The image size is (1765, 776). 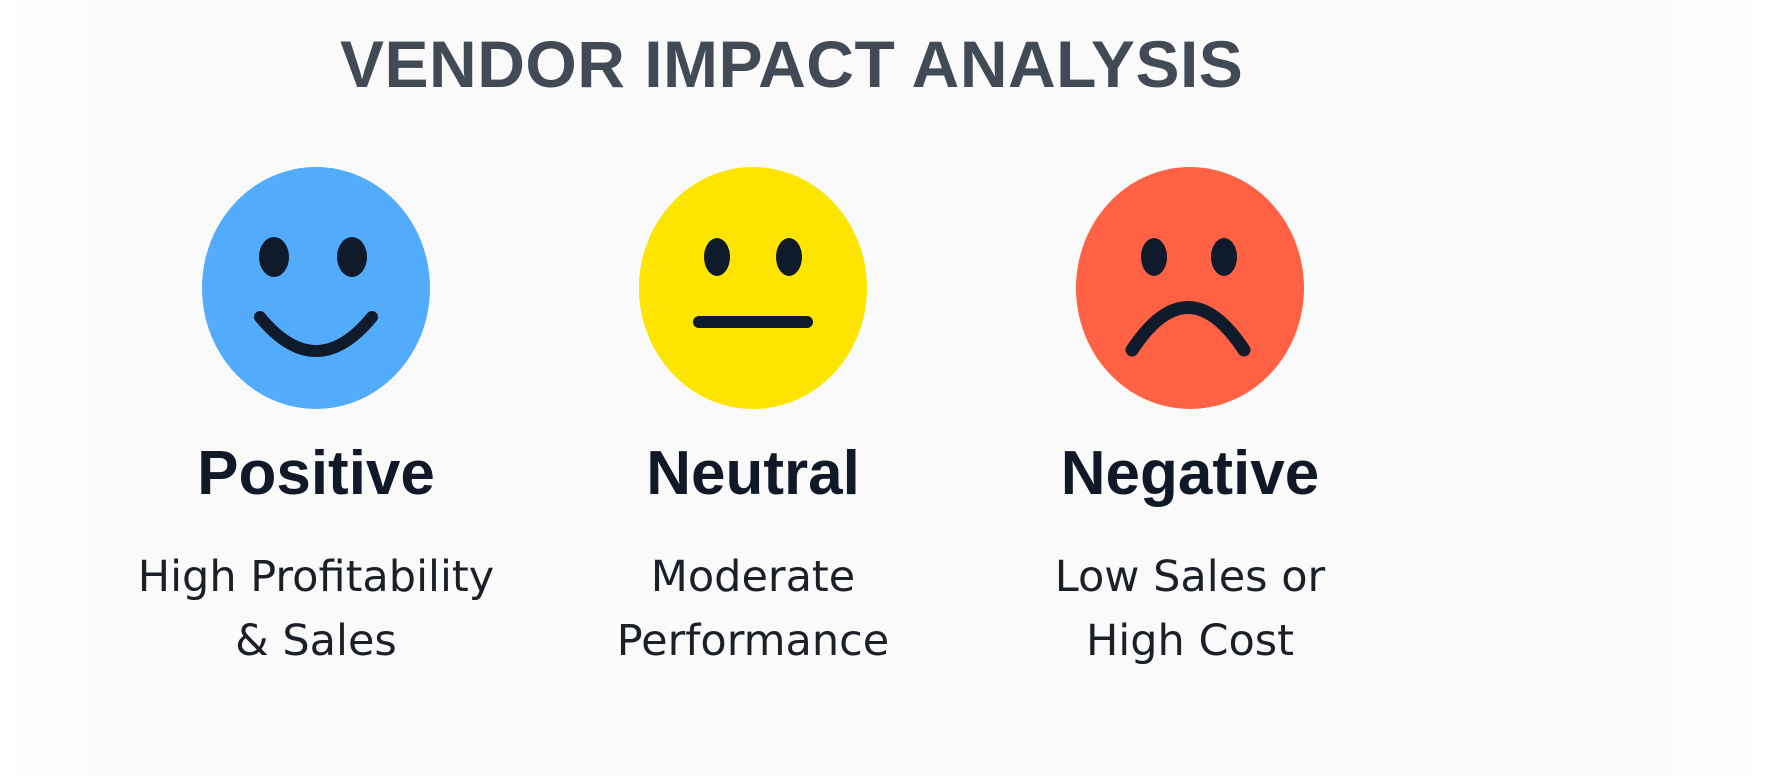 I want to click on face-circle-positive, so click(x=316, y=288).